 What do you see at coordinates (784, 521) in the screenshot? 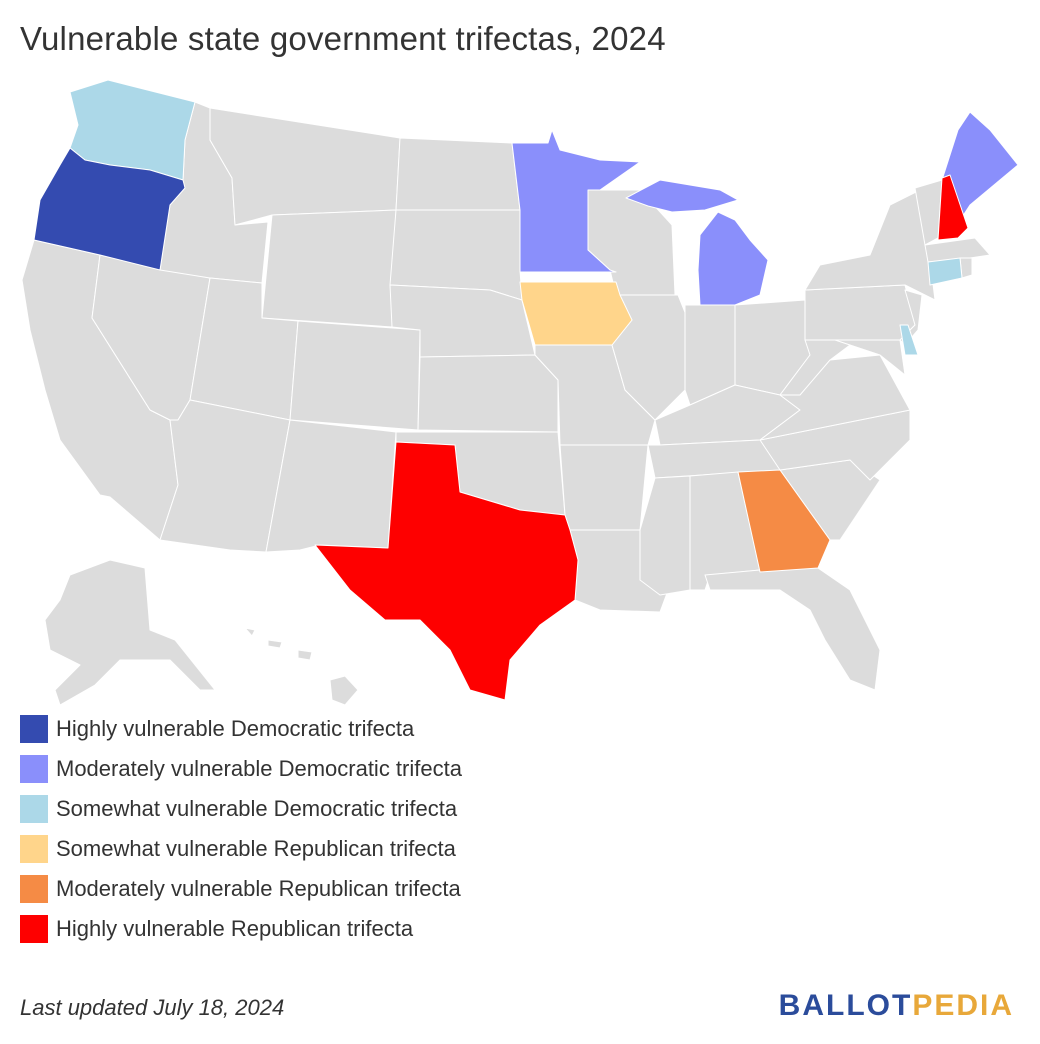
I see `state-georgia` at bounding box center [784, 521].